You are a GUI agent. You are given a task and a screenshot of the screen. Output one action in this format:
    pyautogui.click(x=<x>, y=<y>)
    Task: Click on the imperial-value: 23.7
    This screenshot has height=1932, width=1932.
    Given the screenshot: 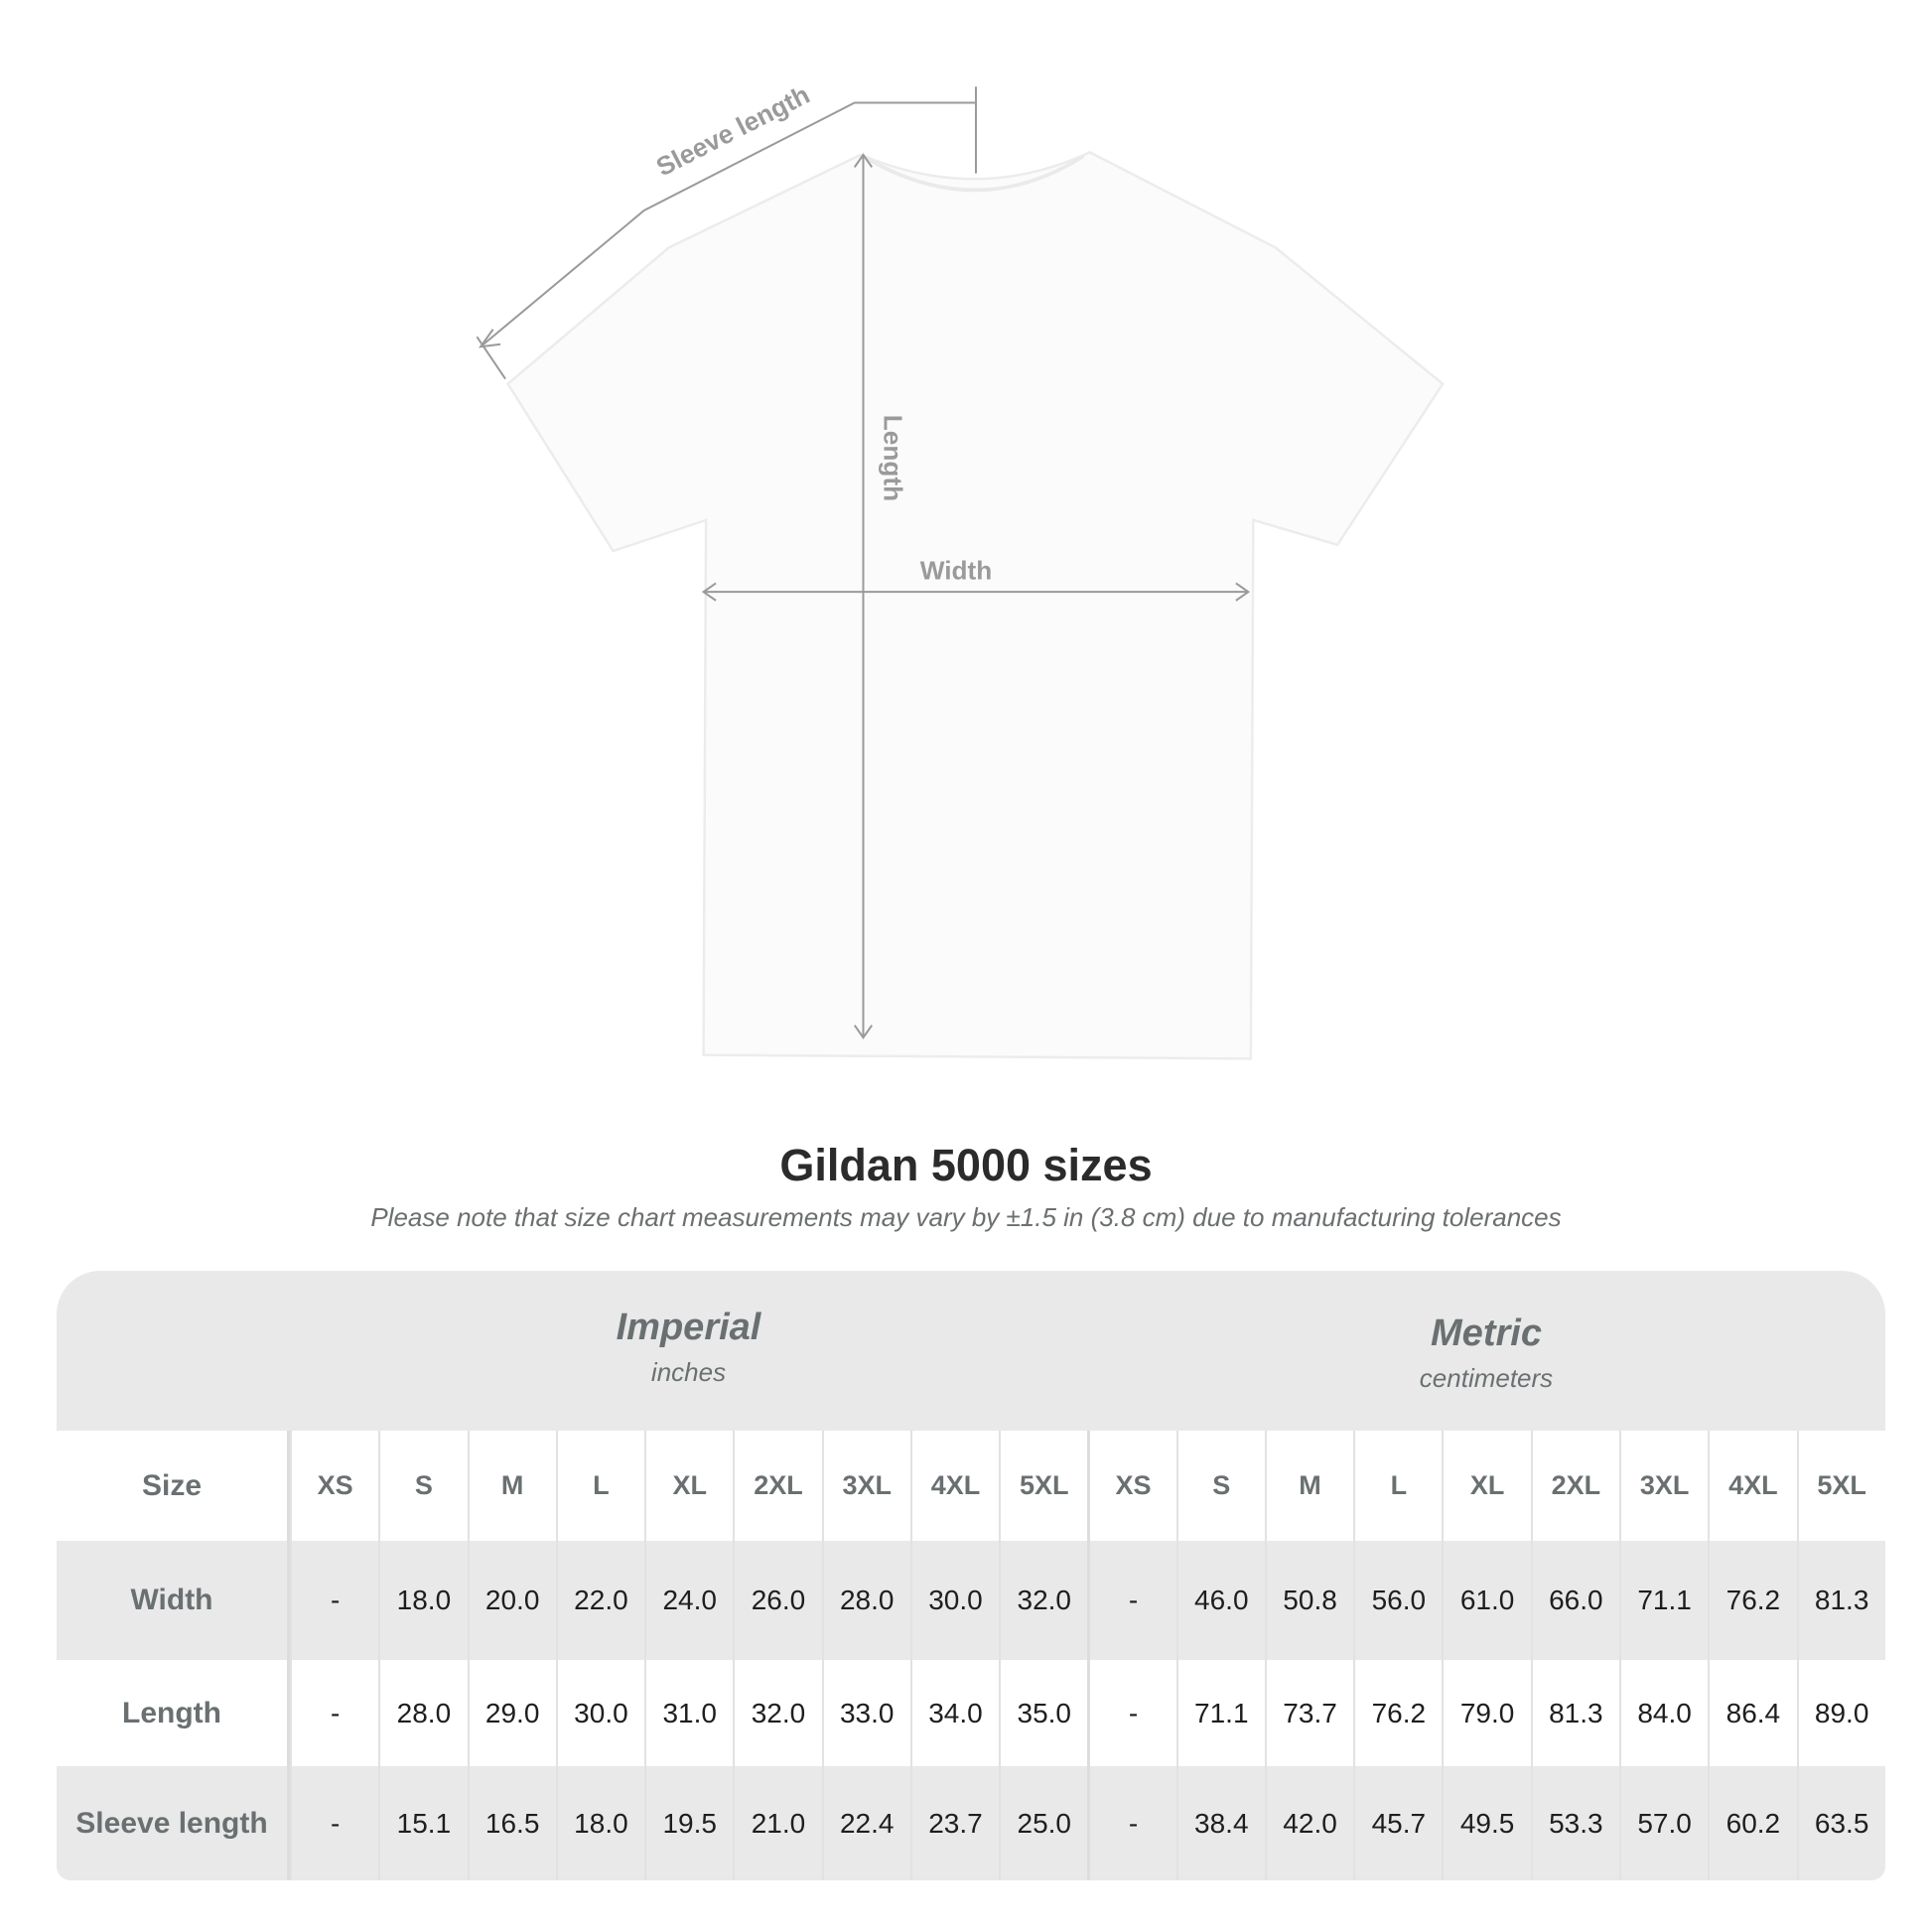 What is the action you would take?
    pyautogui.click(x=954, y=1823)
    